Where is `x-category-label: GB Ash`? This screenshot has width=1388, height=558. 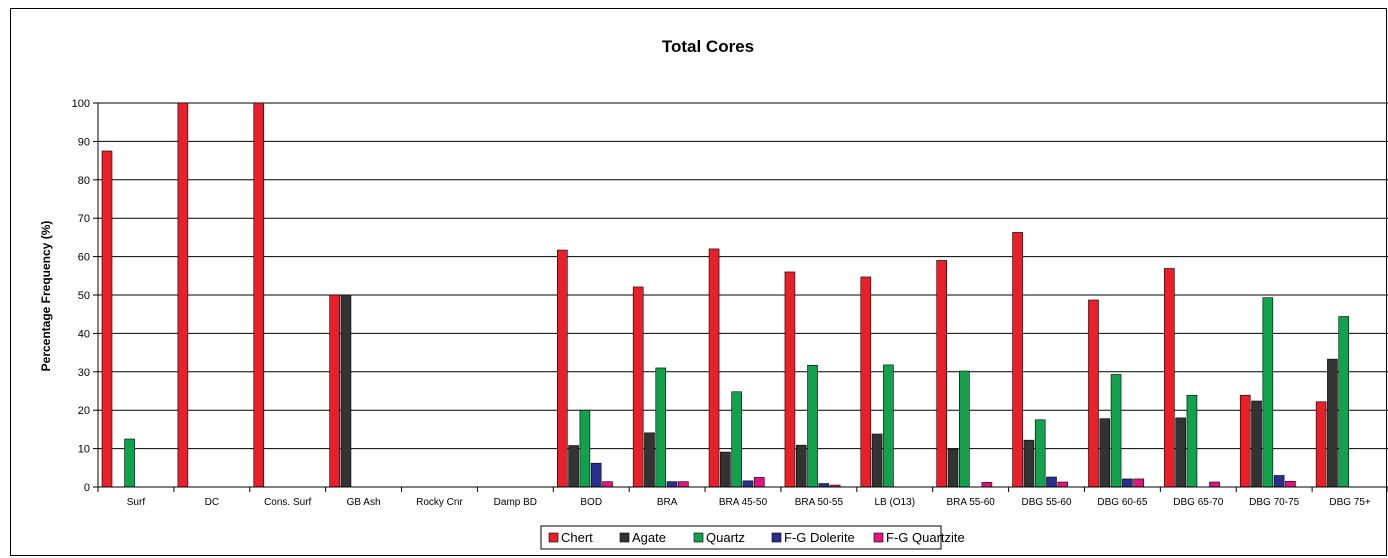 x-category-label: GB Ash is located at coordinates (364, 502).